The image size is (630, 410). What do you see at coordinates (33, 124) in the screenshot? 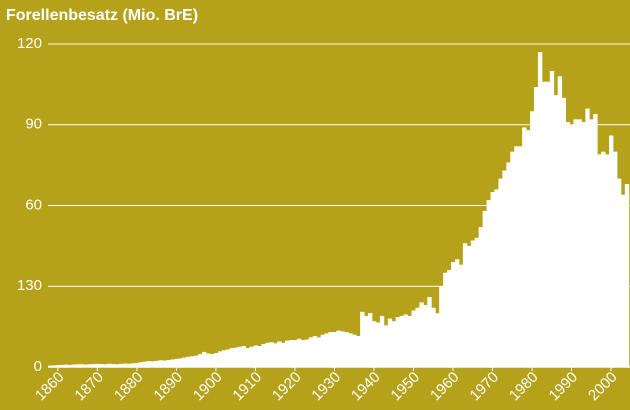
I see `y-tick-label: 90` at bounding box center [33, 124].